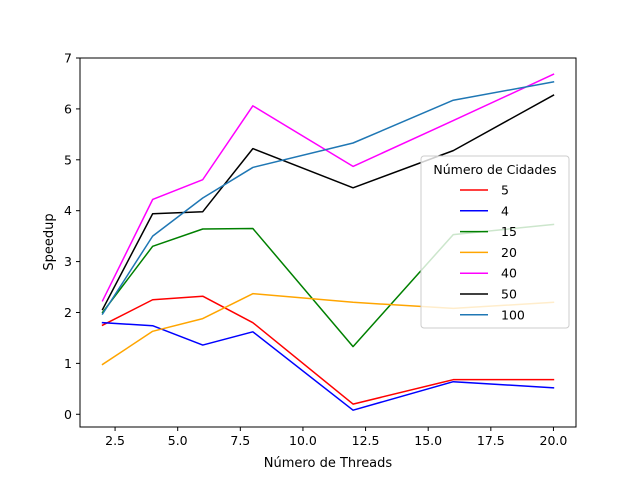  What do you see at coordinates (68, 312) in the screenshot?
I see `y-tick-label: 2` at bounding box center [68, 312].